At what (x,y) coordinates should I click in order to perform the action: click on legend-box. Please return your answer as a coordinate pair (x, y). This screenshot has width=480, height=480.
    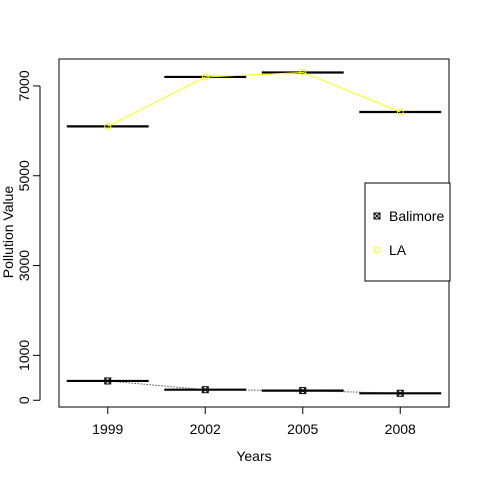
    Looking at the image, I should click on (407, 232).